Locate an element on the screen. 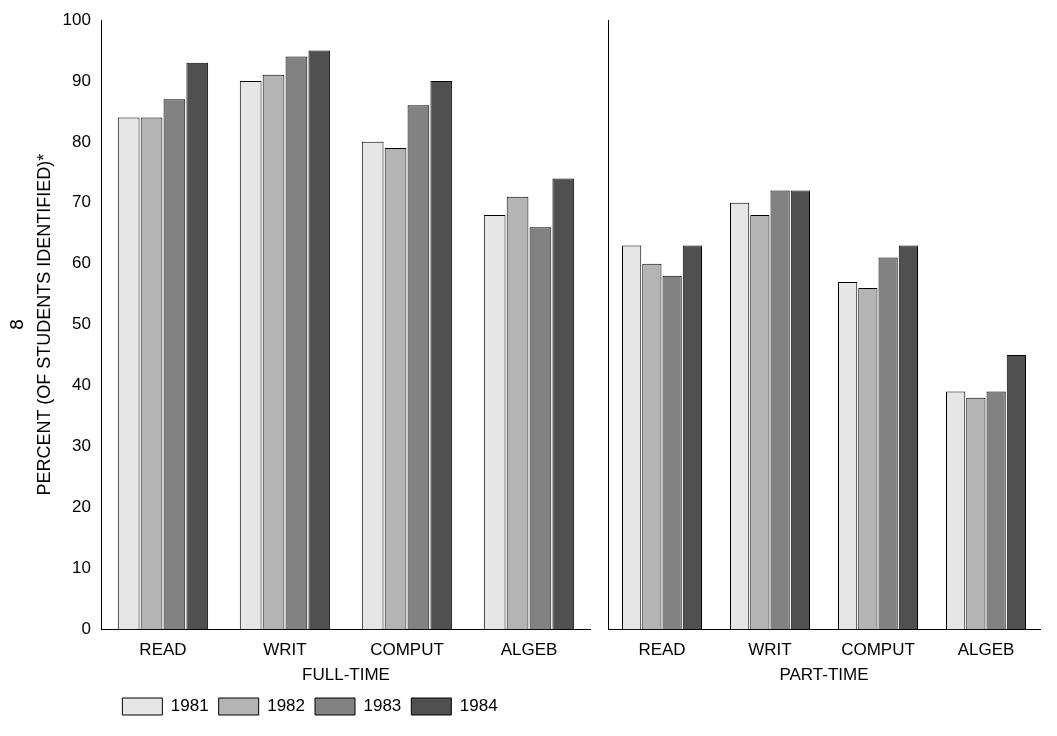 The width and height of the screenshot is (1057, 736). x-axis-title: FULL-TIME is located at coordinates (346, 675).